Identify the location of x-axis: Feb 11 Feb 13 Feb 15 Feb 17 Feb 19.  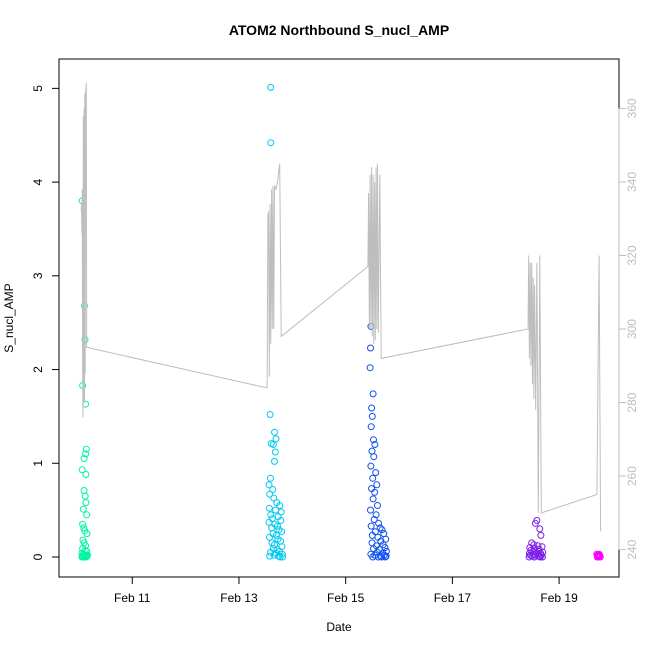
(346, 591).